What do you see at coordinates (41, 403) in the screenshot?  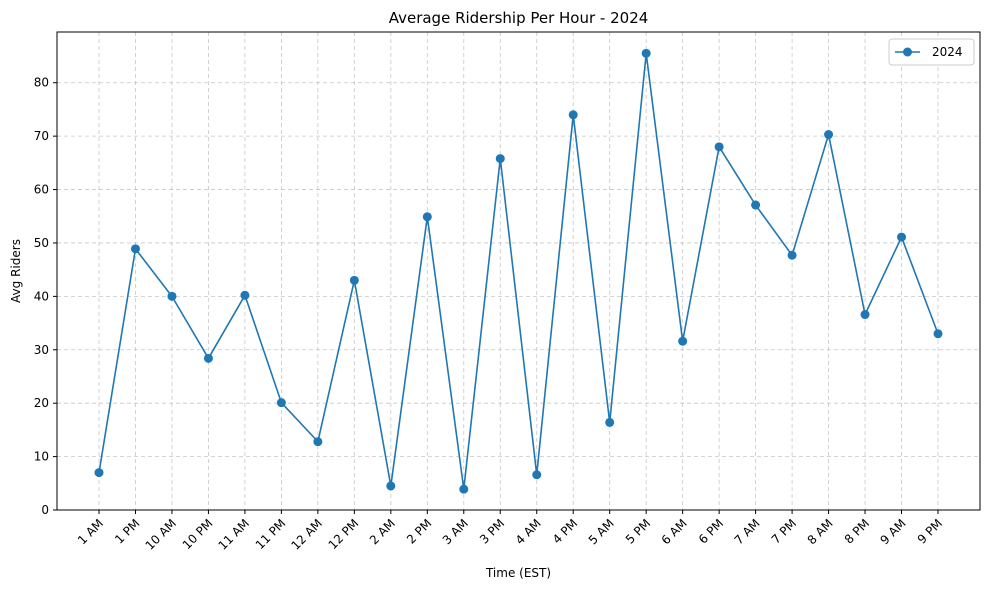 I see `y-tick-label: 20` at bounding box center [41, 403].